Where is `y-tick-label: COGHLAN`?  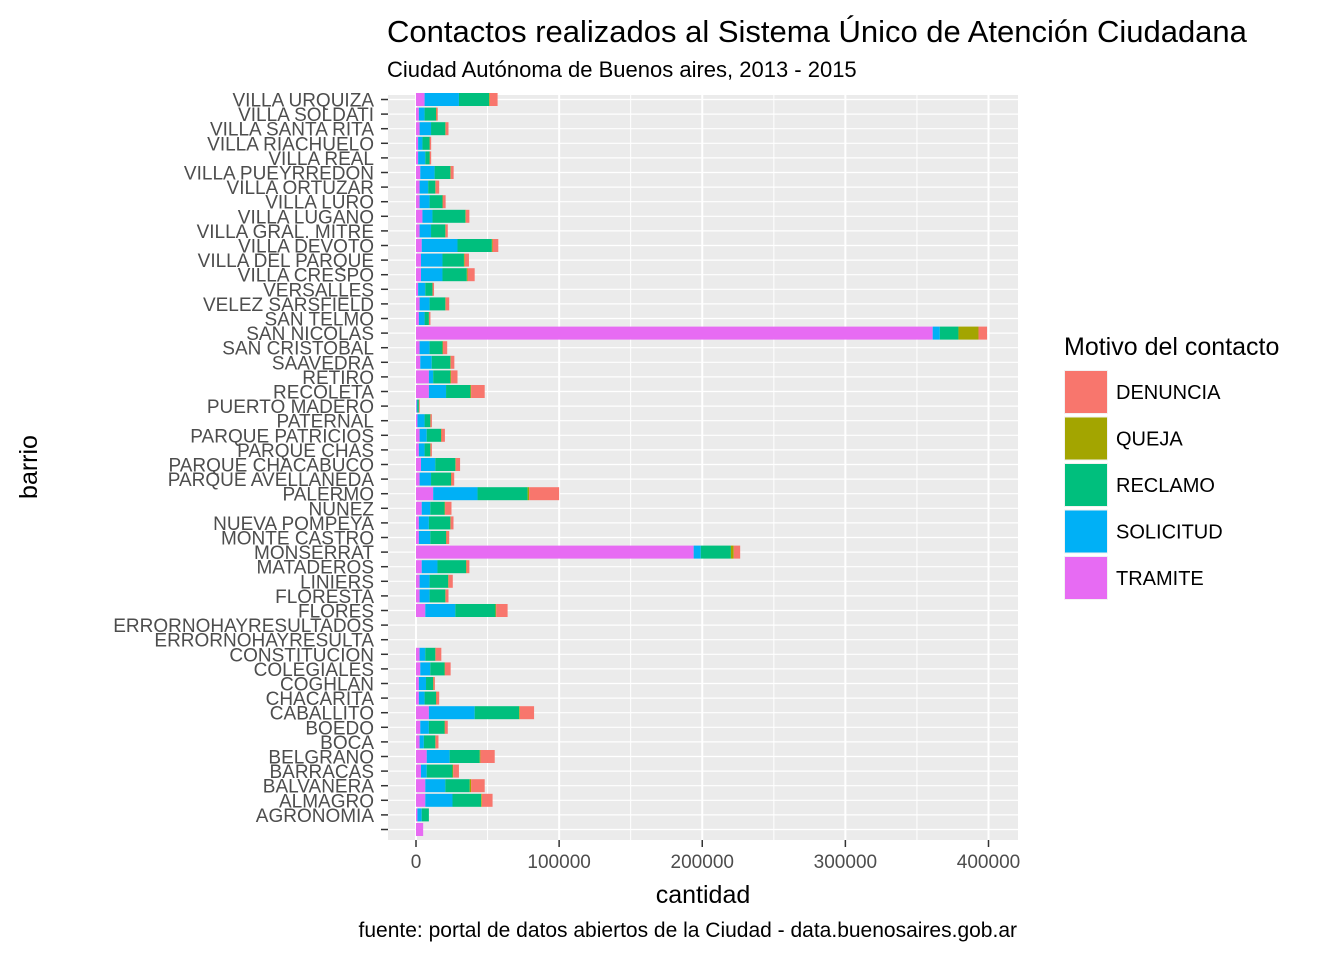
y-tick-label: COGHLAN is located at coordinates (327, 685).